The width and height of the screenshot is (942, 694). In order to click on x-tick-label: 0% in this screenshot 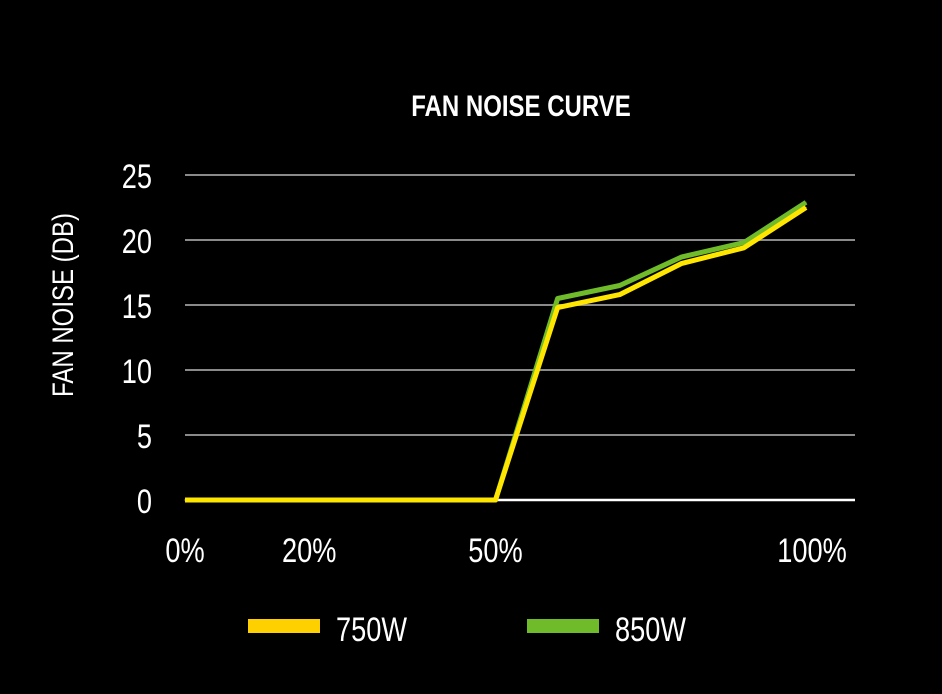, I will do `click(184, 550)`.